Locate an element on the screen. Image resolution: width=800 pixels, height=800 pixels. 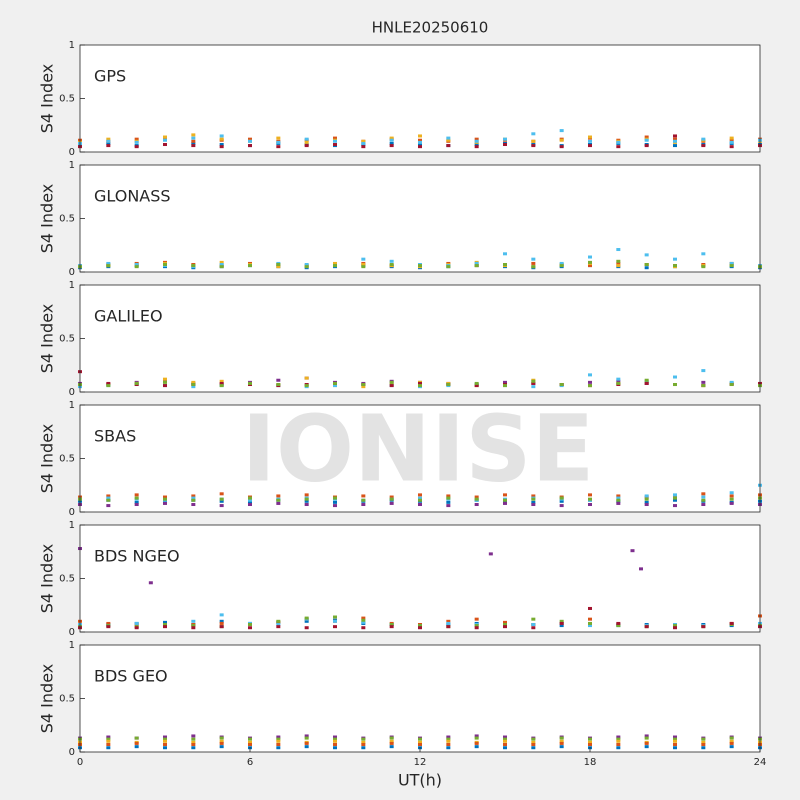
y-axis-label: S4 Index is located at coordinates (47, 458).